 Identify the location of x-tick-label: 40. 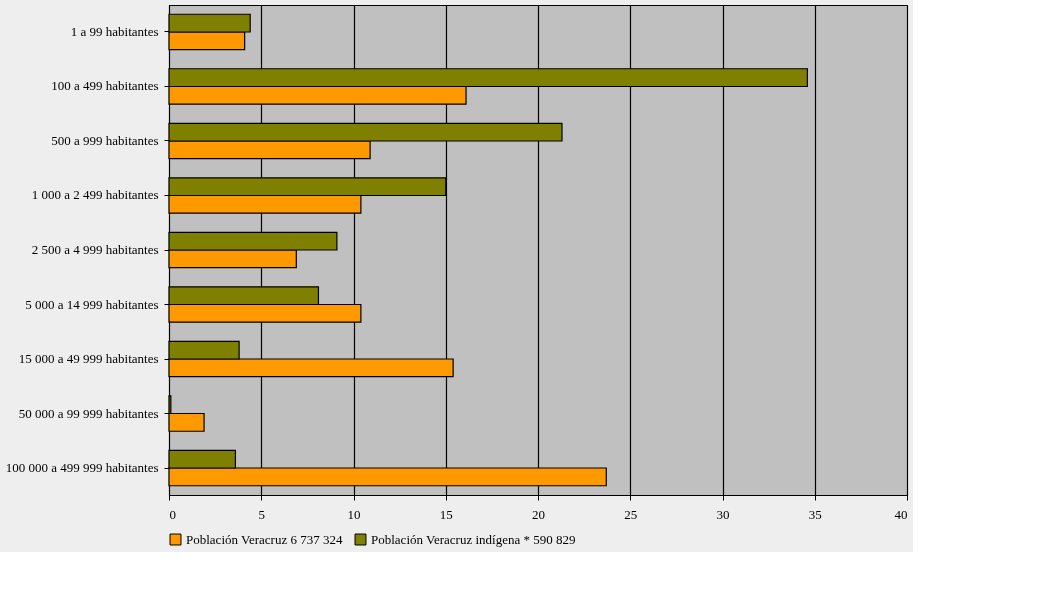
(901, 514).